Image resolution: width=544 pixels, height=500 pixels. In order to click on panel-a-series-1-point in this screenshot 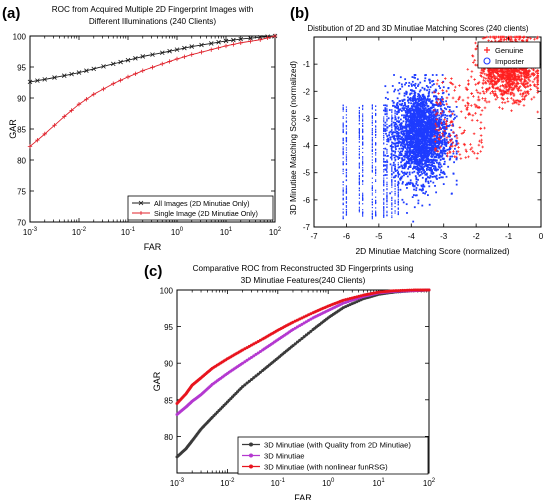, I will do `click(162, 53)`.